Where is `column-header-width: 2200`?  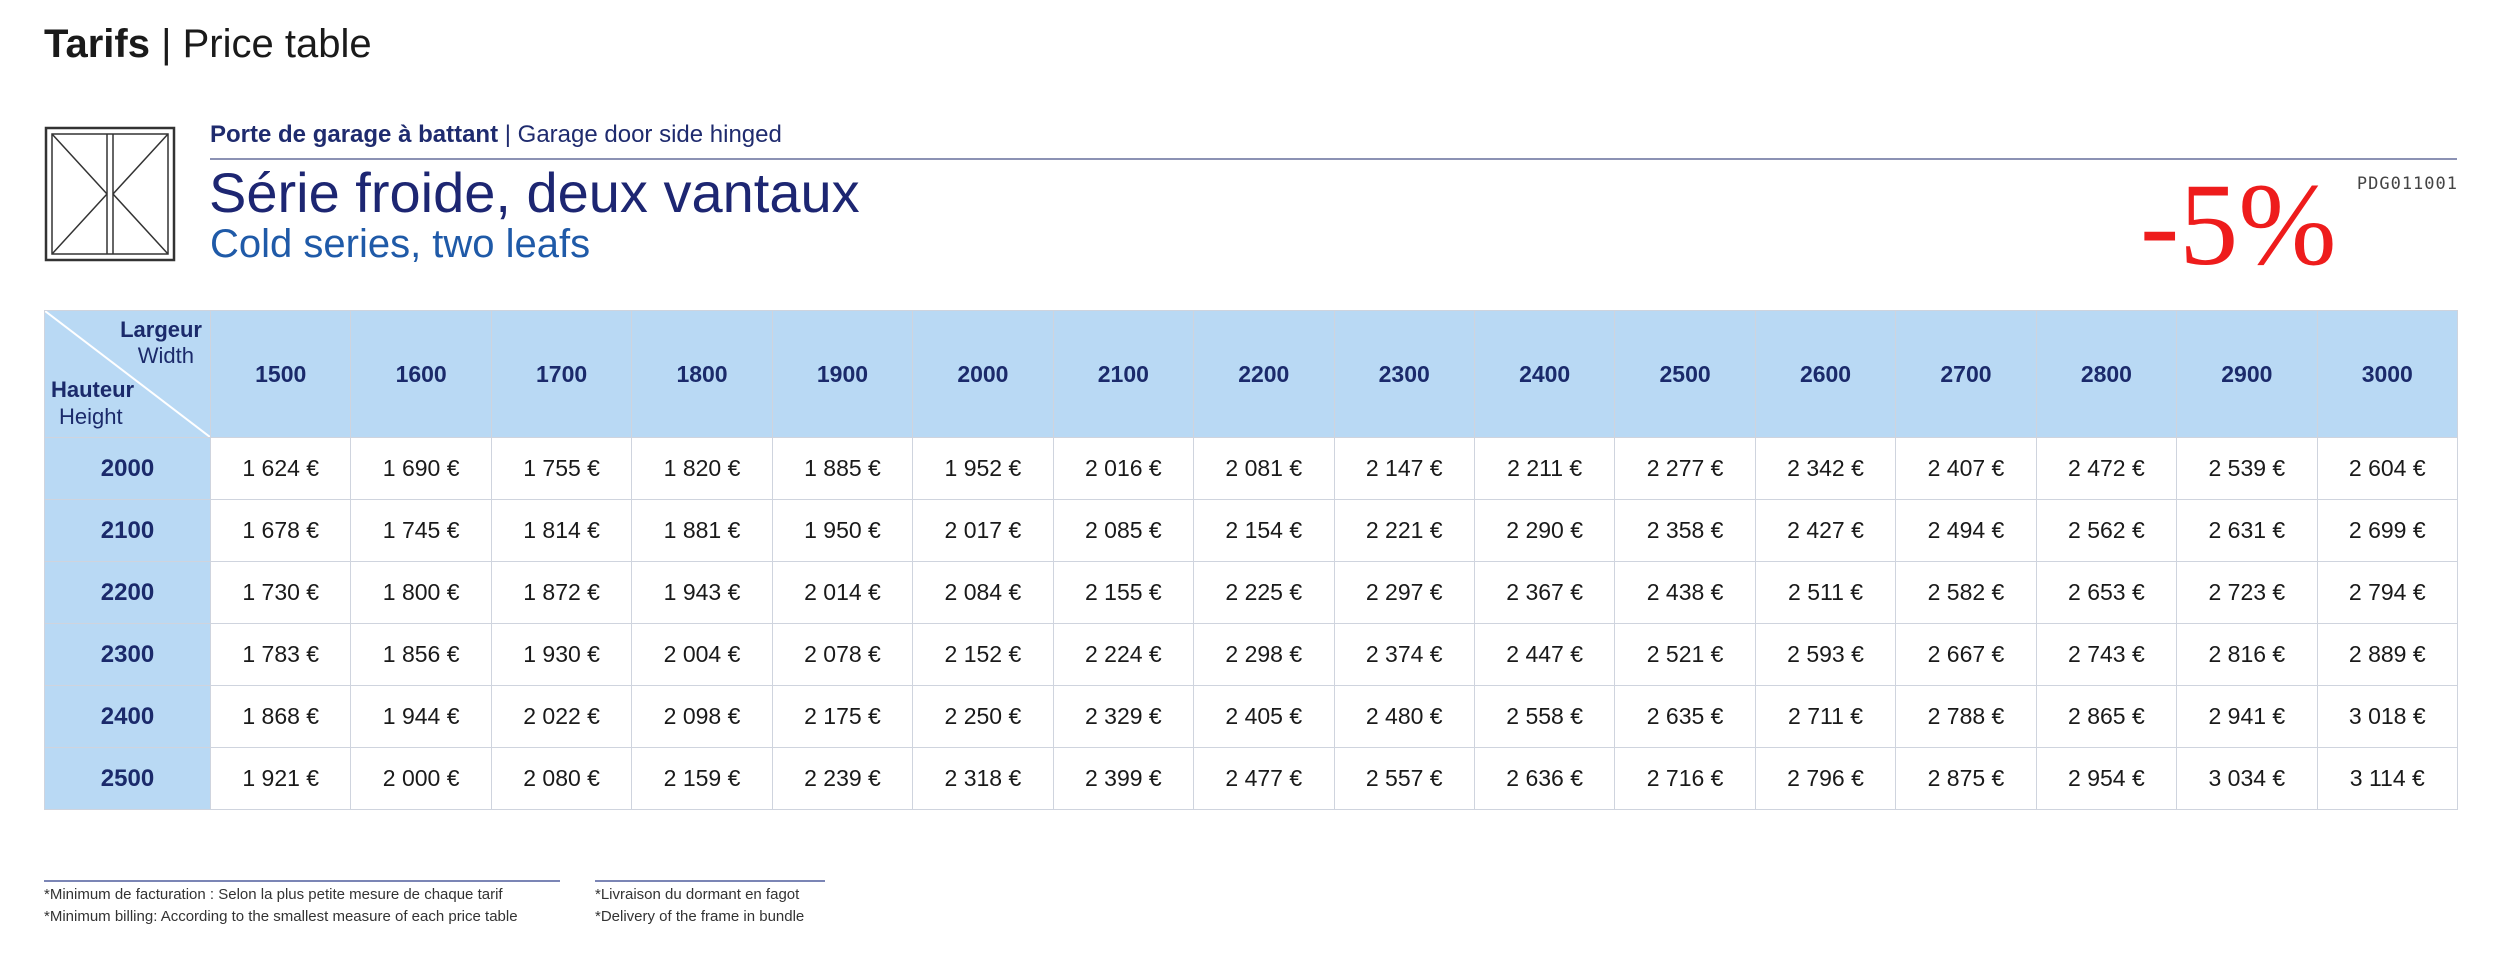
column-header-width: 2200 is located at coordinates (1264, 374).